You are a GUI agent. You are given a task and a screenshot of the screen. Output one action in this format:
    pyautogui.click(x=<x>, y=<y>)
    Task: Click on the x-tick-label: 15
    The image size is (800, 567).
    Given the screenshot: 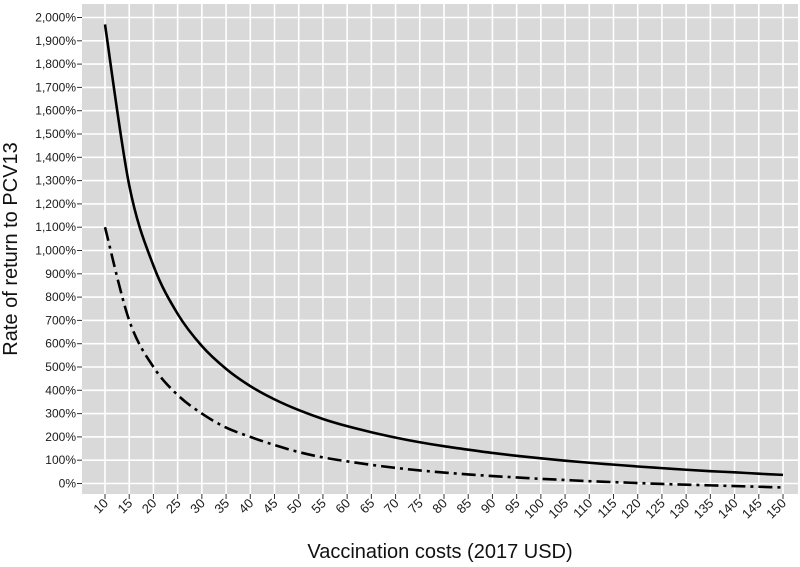 What is the action you would take?
    pyautogui.click(x=124, y=506)
    